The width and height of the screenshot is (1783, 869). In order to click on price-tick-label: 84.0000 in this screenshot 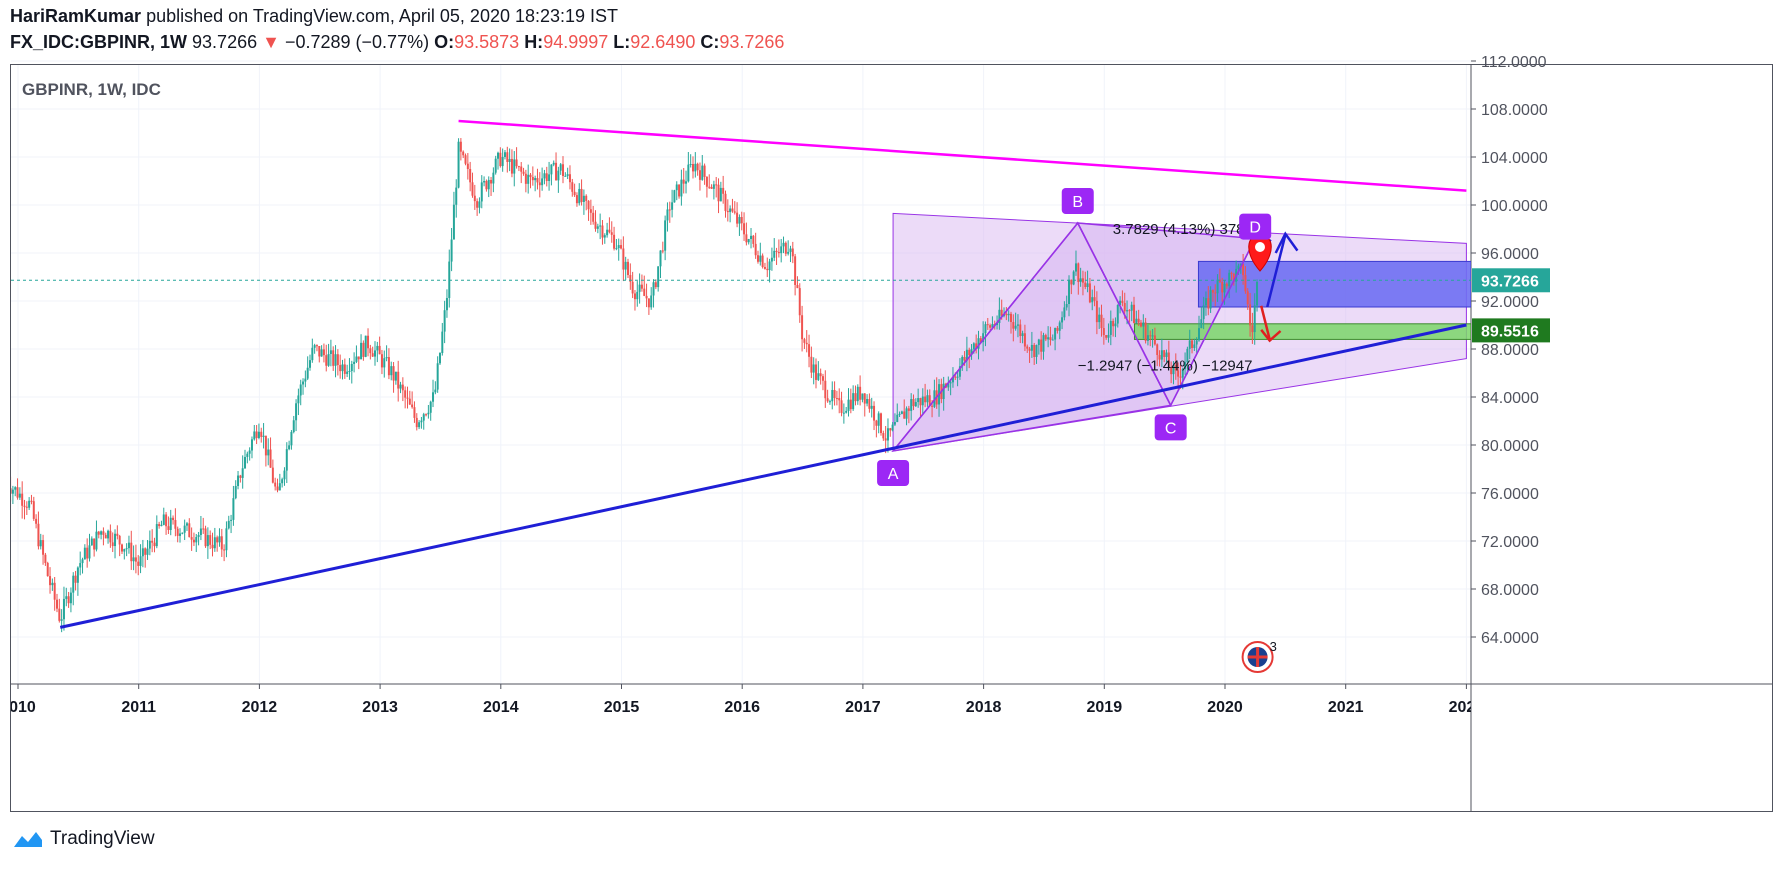, I will do `click(1510, 398)`.